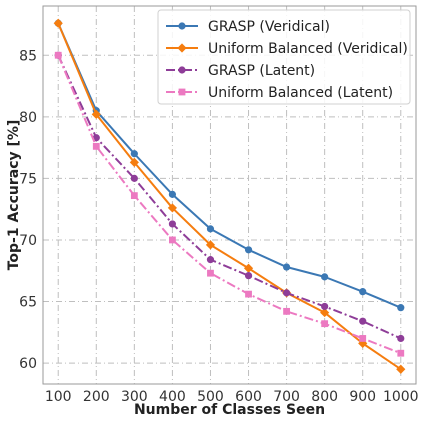 The image size is (423, 423). Describe the element at coordinates (28, 179) in the screenshot. I see `y-tick-label: 75` at that location.